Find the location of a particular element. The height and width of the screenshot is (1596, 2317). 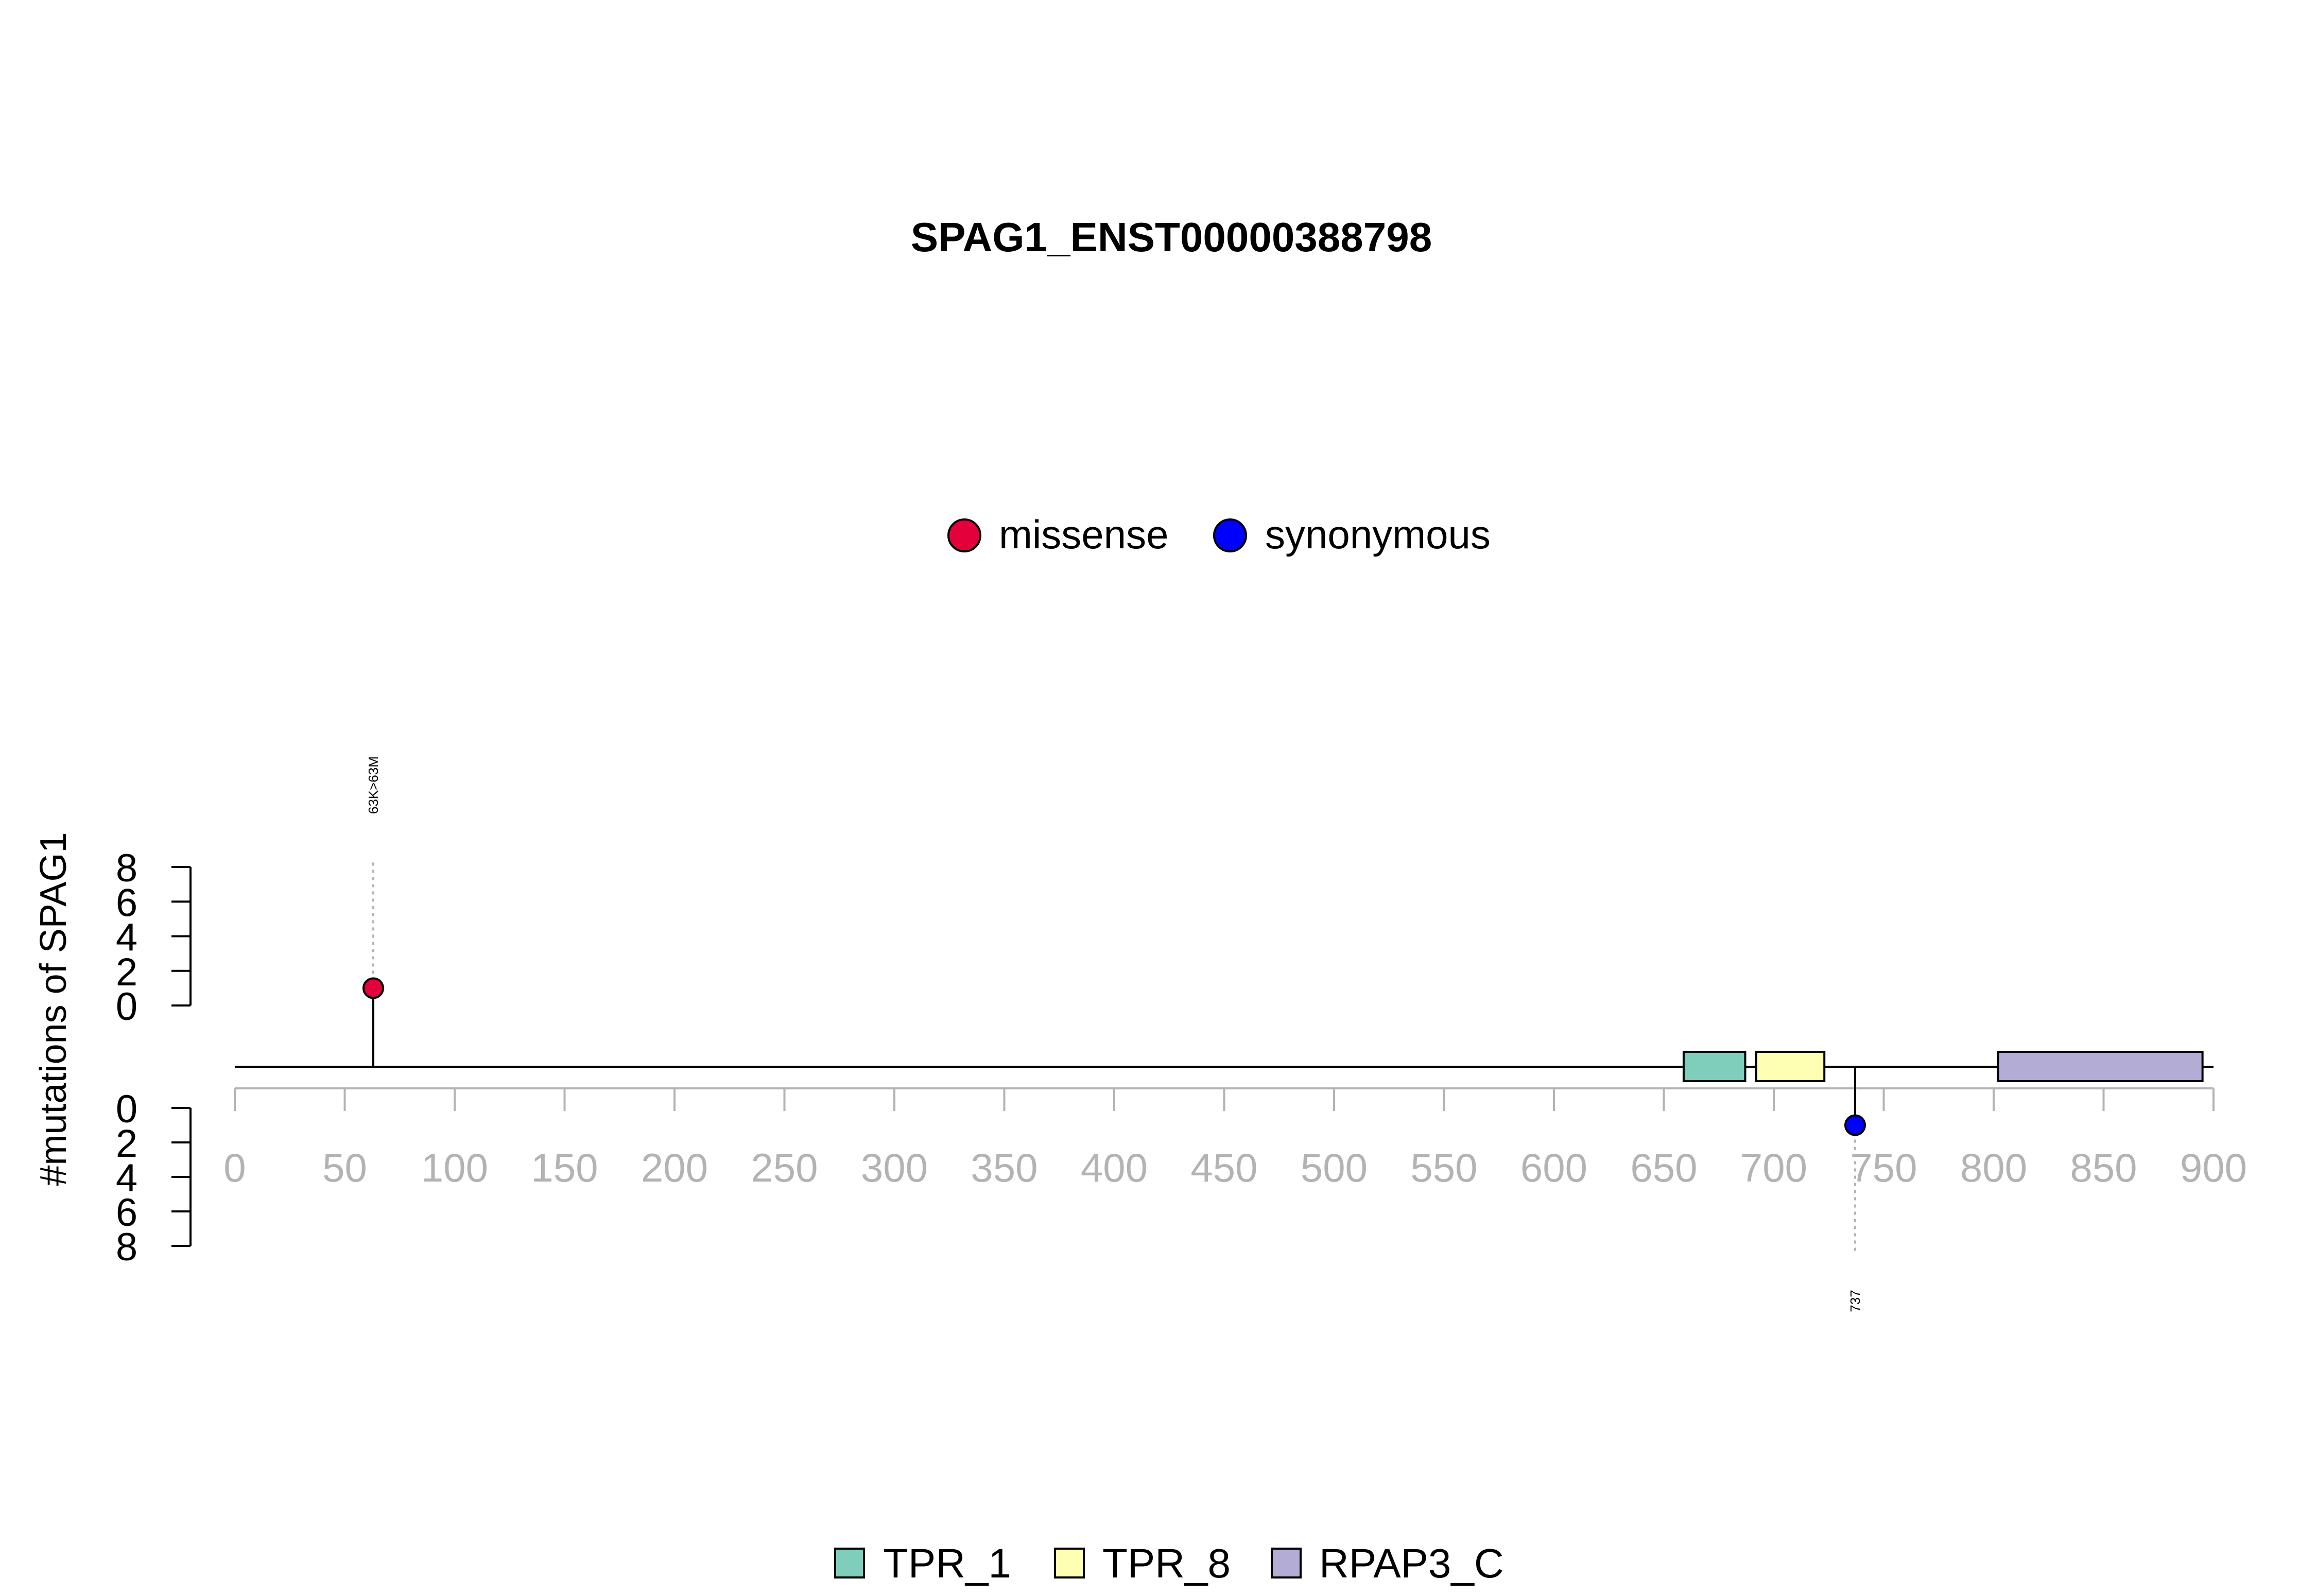

legend-marker-missense is located at coordinates (964, 535).